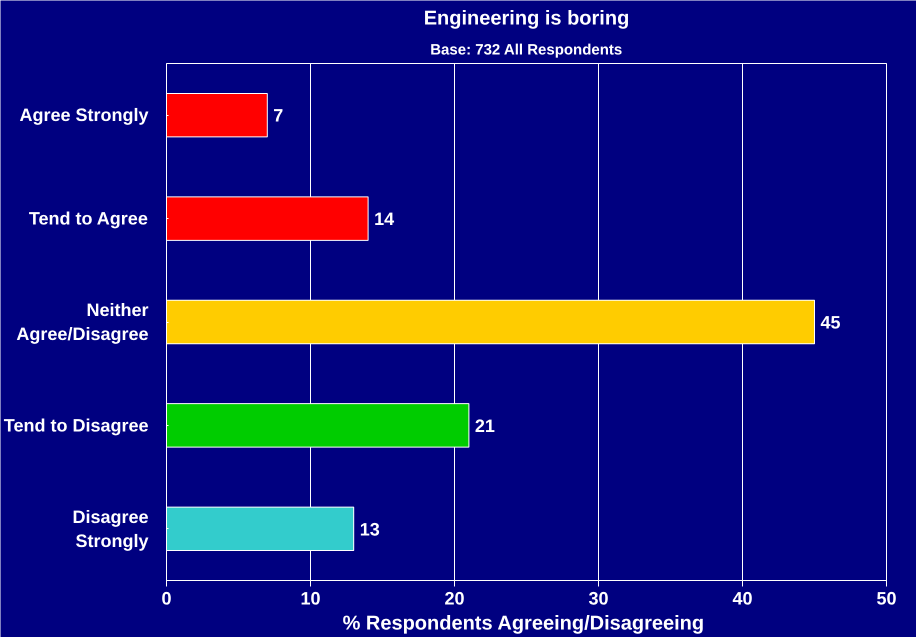 This screenshot has height=637, width=916. Describe the element at coordinates (166, 598) in the screenshot. I see `x-tick-label: 0` at that location.